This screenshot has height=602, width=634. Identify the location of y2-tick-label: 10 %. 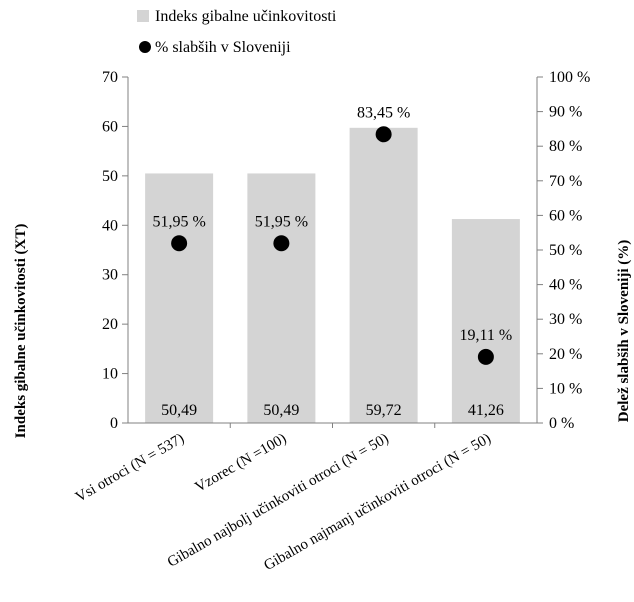
(565, 388).